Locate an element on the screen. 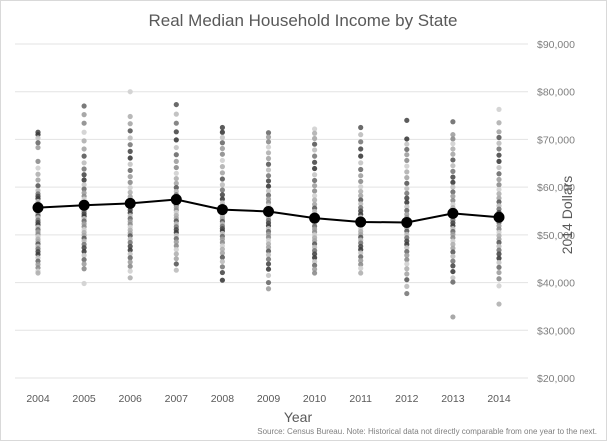  x-tick-label: 2010 is located at coordinates (315, 399).